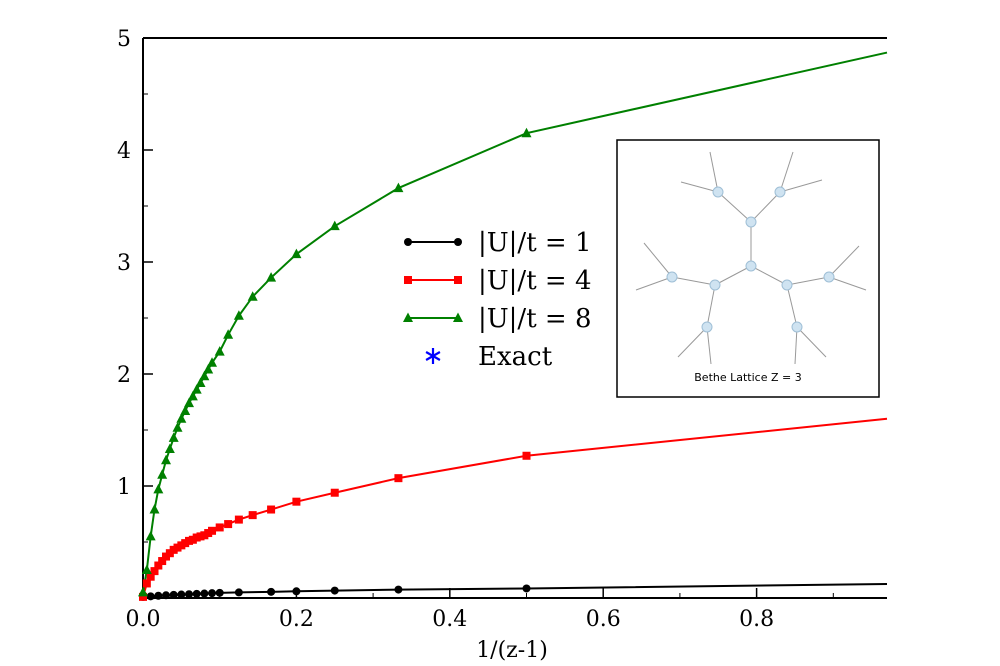 The image size is (1000, 666). What do you see at coordinates (143, 619) in the screenshot?
I see `x-tick-label: 0.0` at bounding box center [143, 619].